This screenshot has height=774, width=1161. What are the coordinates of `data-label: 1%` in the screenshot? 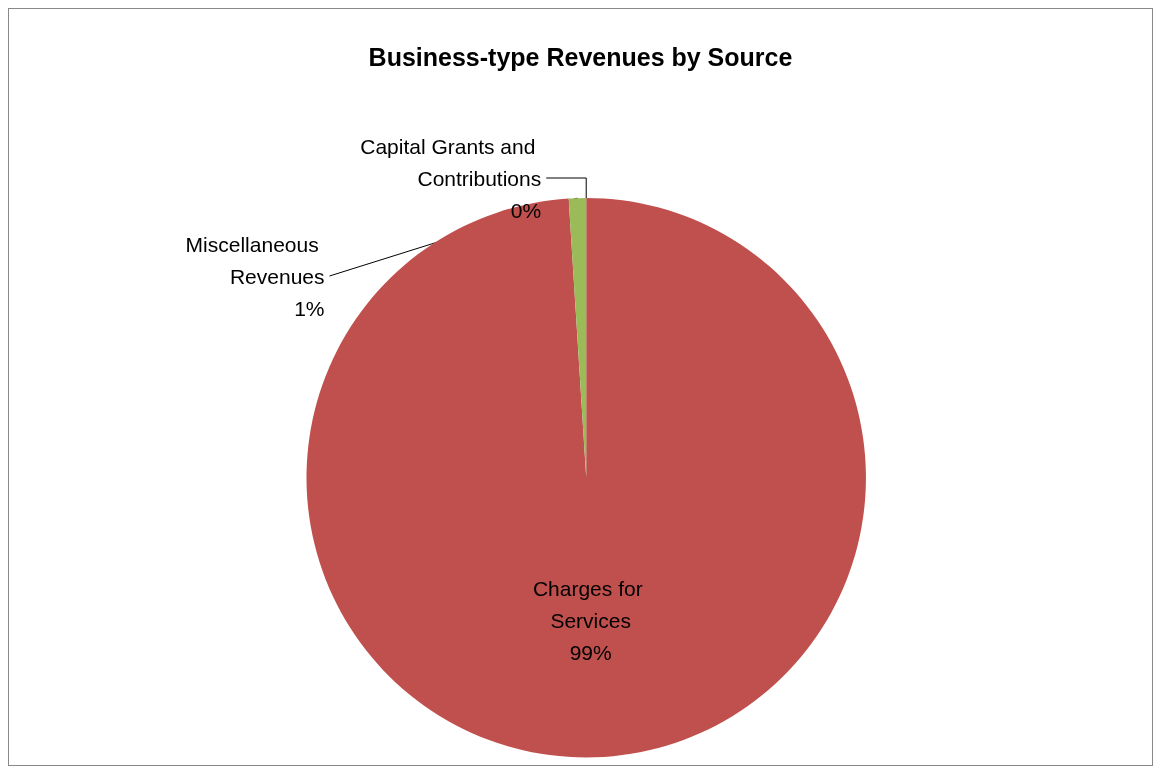 It's located at (309, 308).